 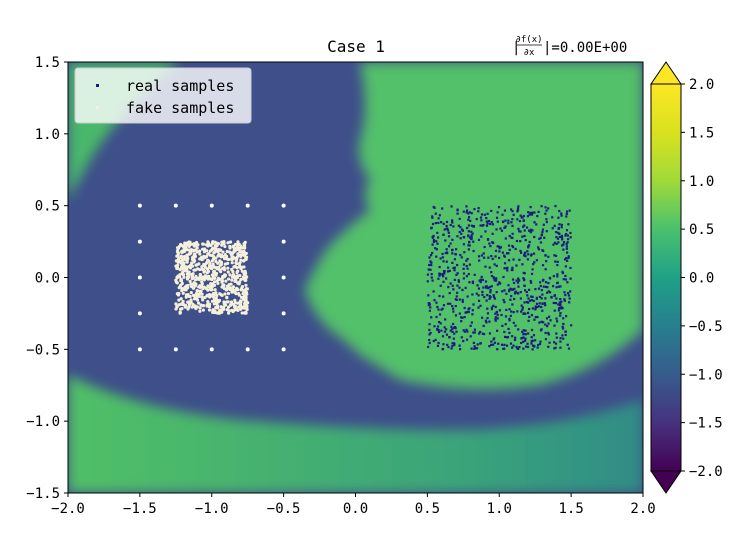 I want to click on x-tick-label: −1.5, so click(x=140, y=509).